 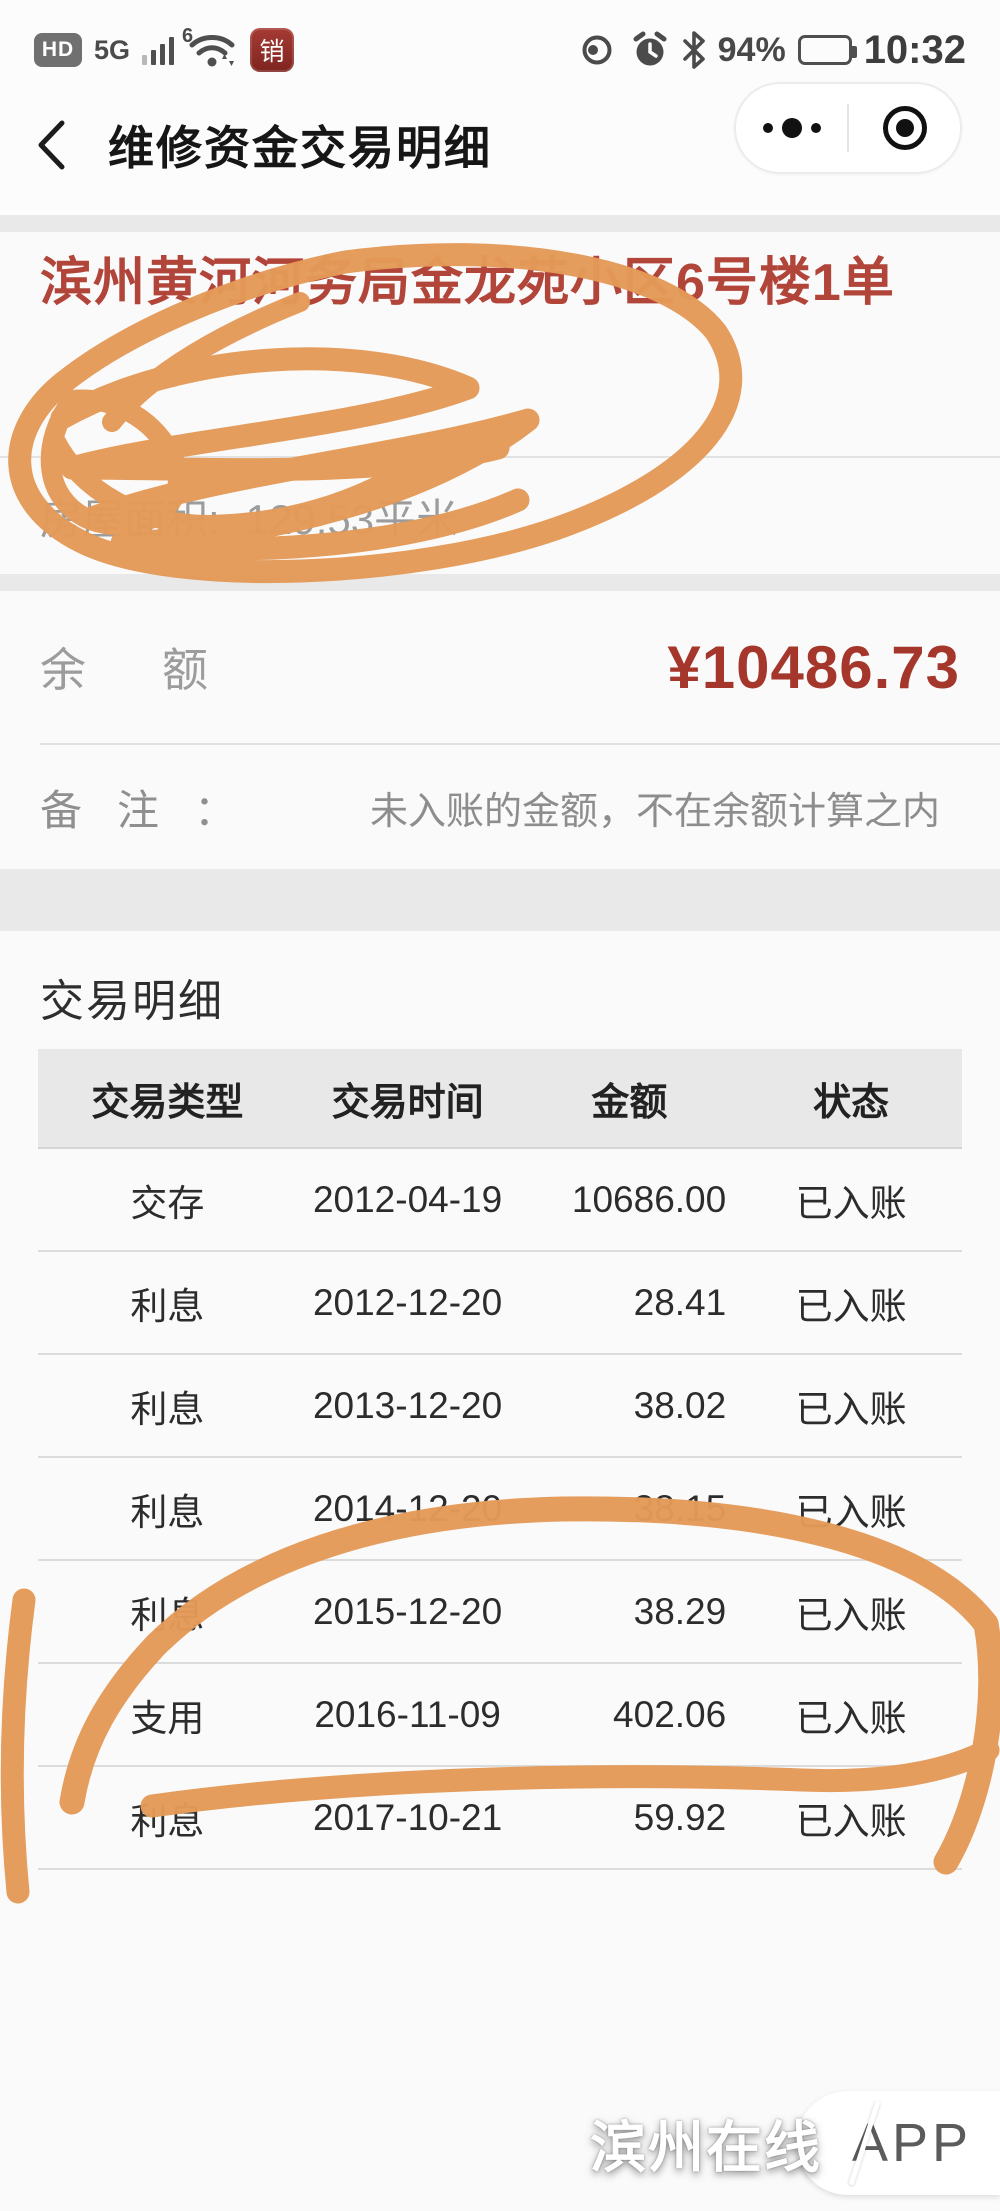 I want to click on remark-label-char: 备, so click(x=61, y=810).